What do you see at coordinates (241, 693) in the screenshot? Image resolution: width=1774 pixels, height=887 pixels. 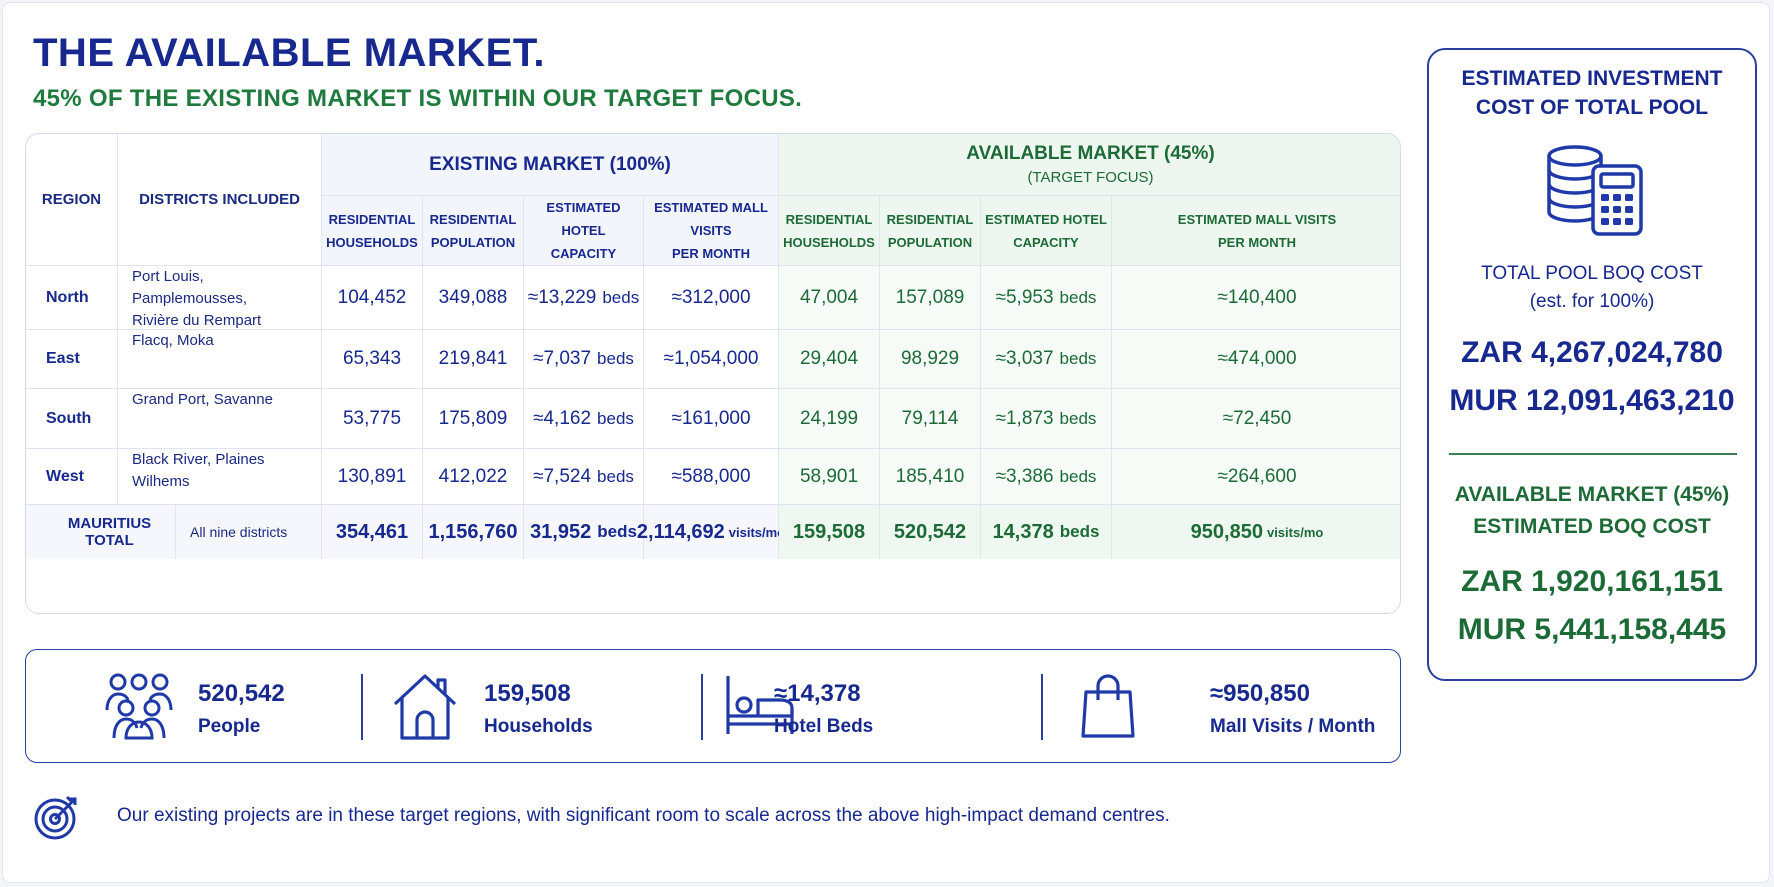 I see `stat-people-value: 520,542` at bounding box center [241, 693].